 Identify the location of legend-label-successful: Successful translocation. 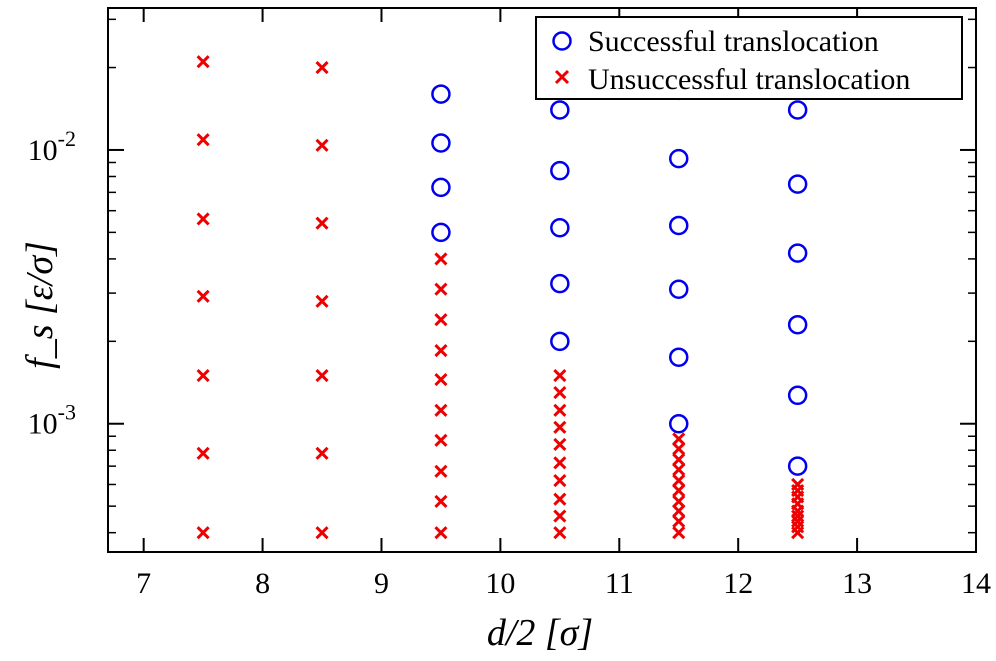
(733, 41).